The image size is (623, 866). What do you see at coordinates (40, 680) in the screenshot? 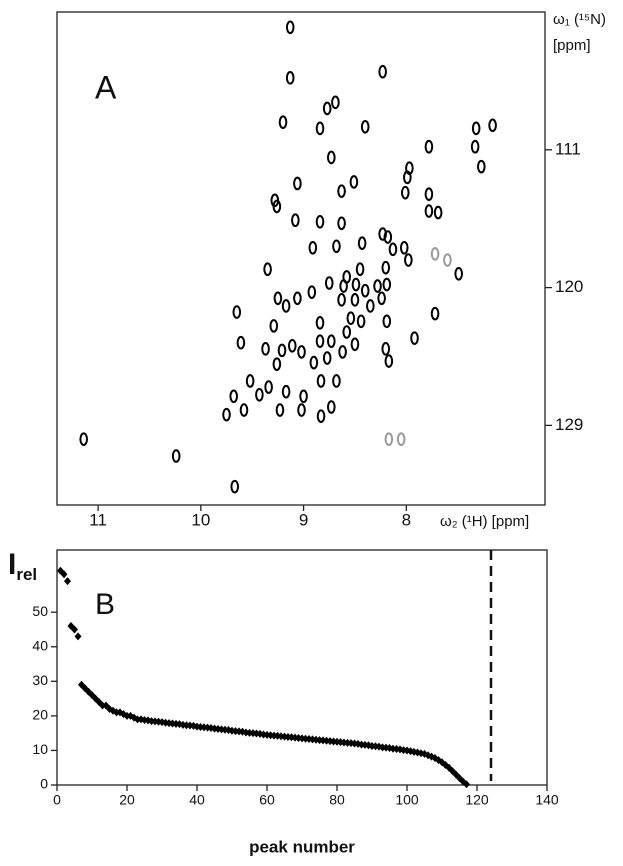
I see `y-tick-label: 30` at bounding box center [40, 680].